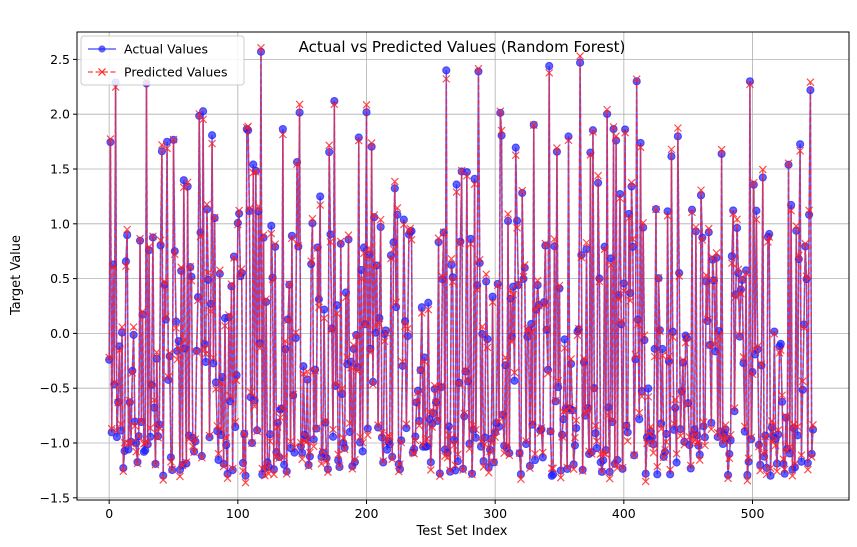 The image size is (857, 547). I want to click on legend-predicted-label: Predicted Values, so click(176, 72).